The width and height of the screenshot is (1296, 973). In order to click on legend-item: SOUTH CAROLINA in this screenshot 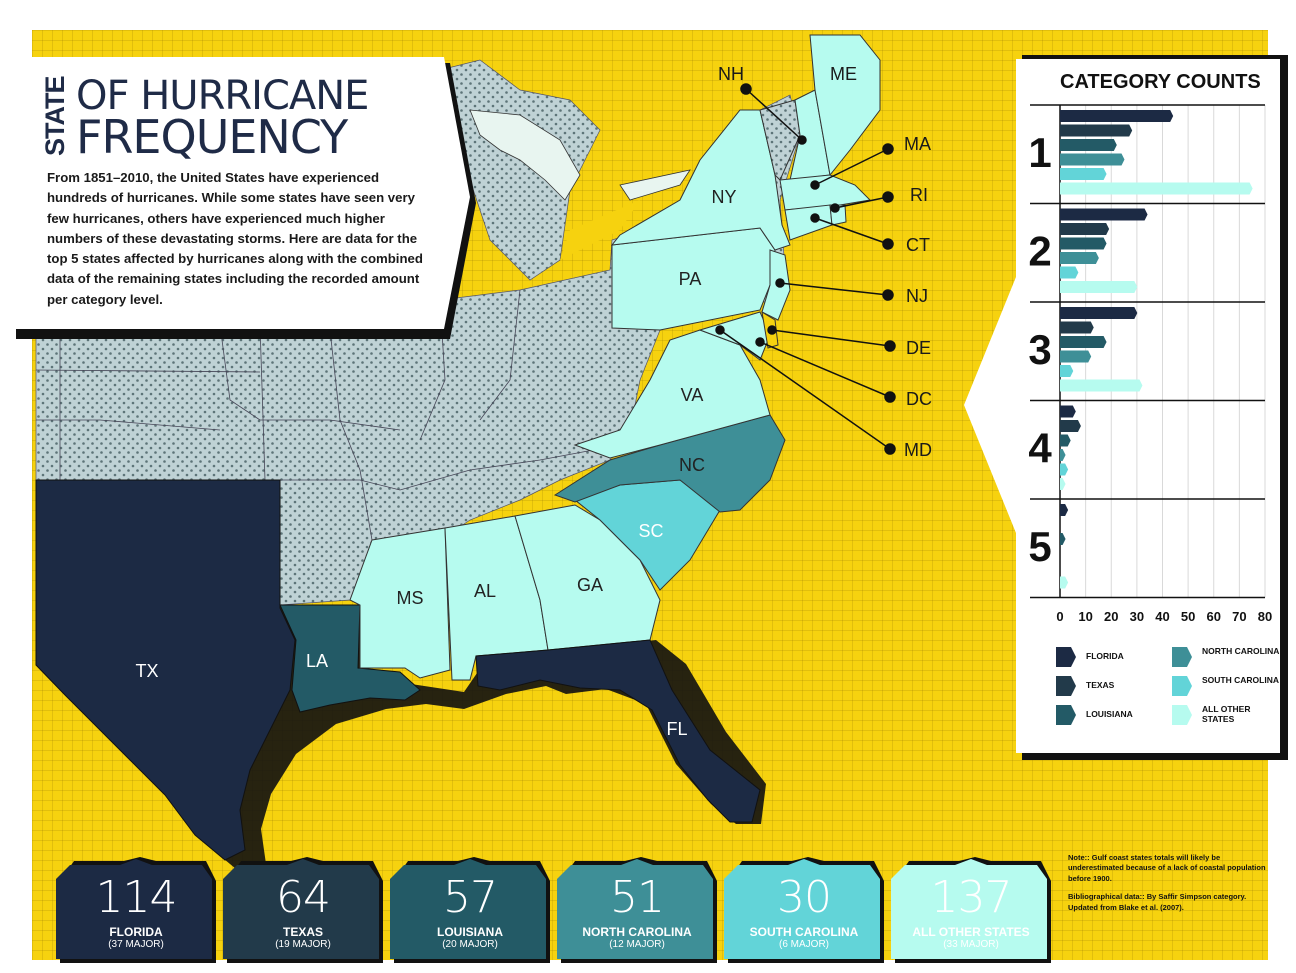, I will do `click(1227, 686)`.